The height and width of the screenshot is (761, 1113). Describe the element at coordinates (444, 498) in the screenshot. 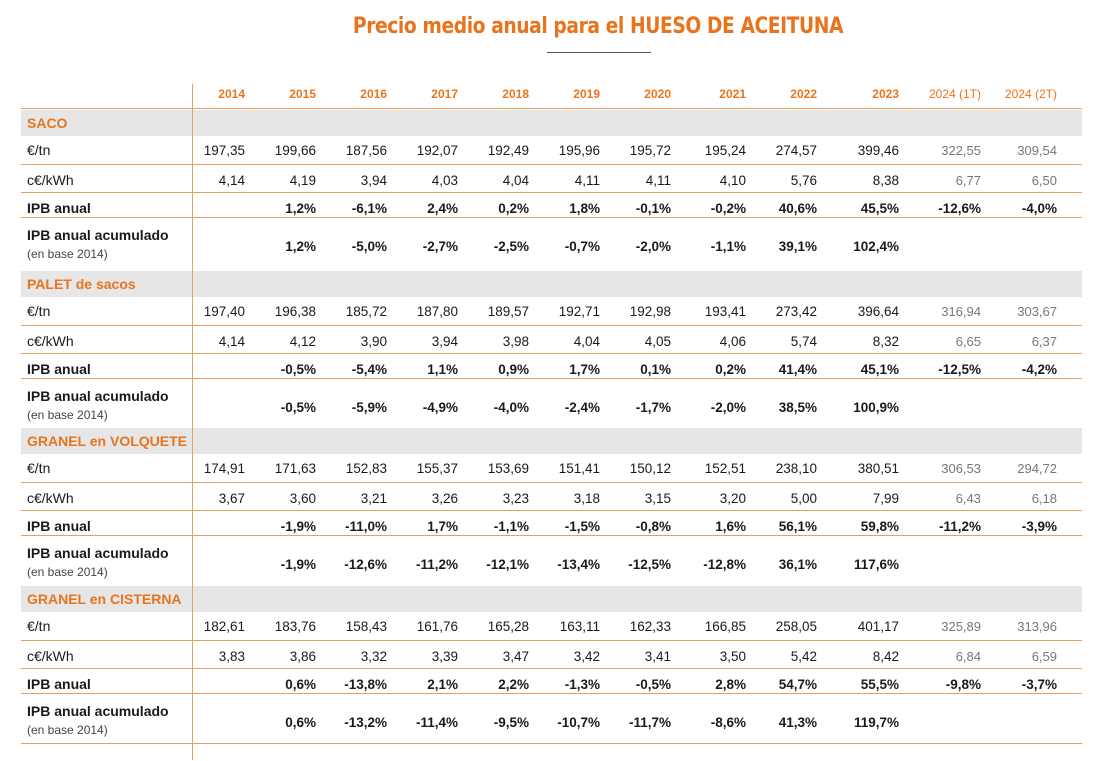

I see `table-cell: 3,26` at that location.